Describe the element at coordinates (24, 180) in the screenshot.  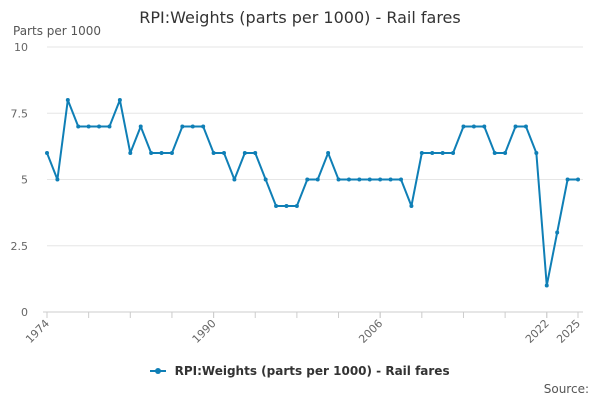
I see `y-tick-label: 5` at that location.